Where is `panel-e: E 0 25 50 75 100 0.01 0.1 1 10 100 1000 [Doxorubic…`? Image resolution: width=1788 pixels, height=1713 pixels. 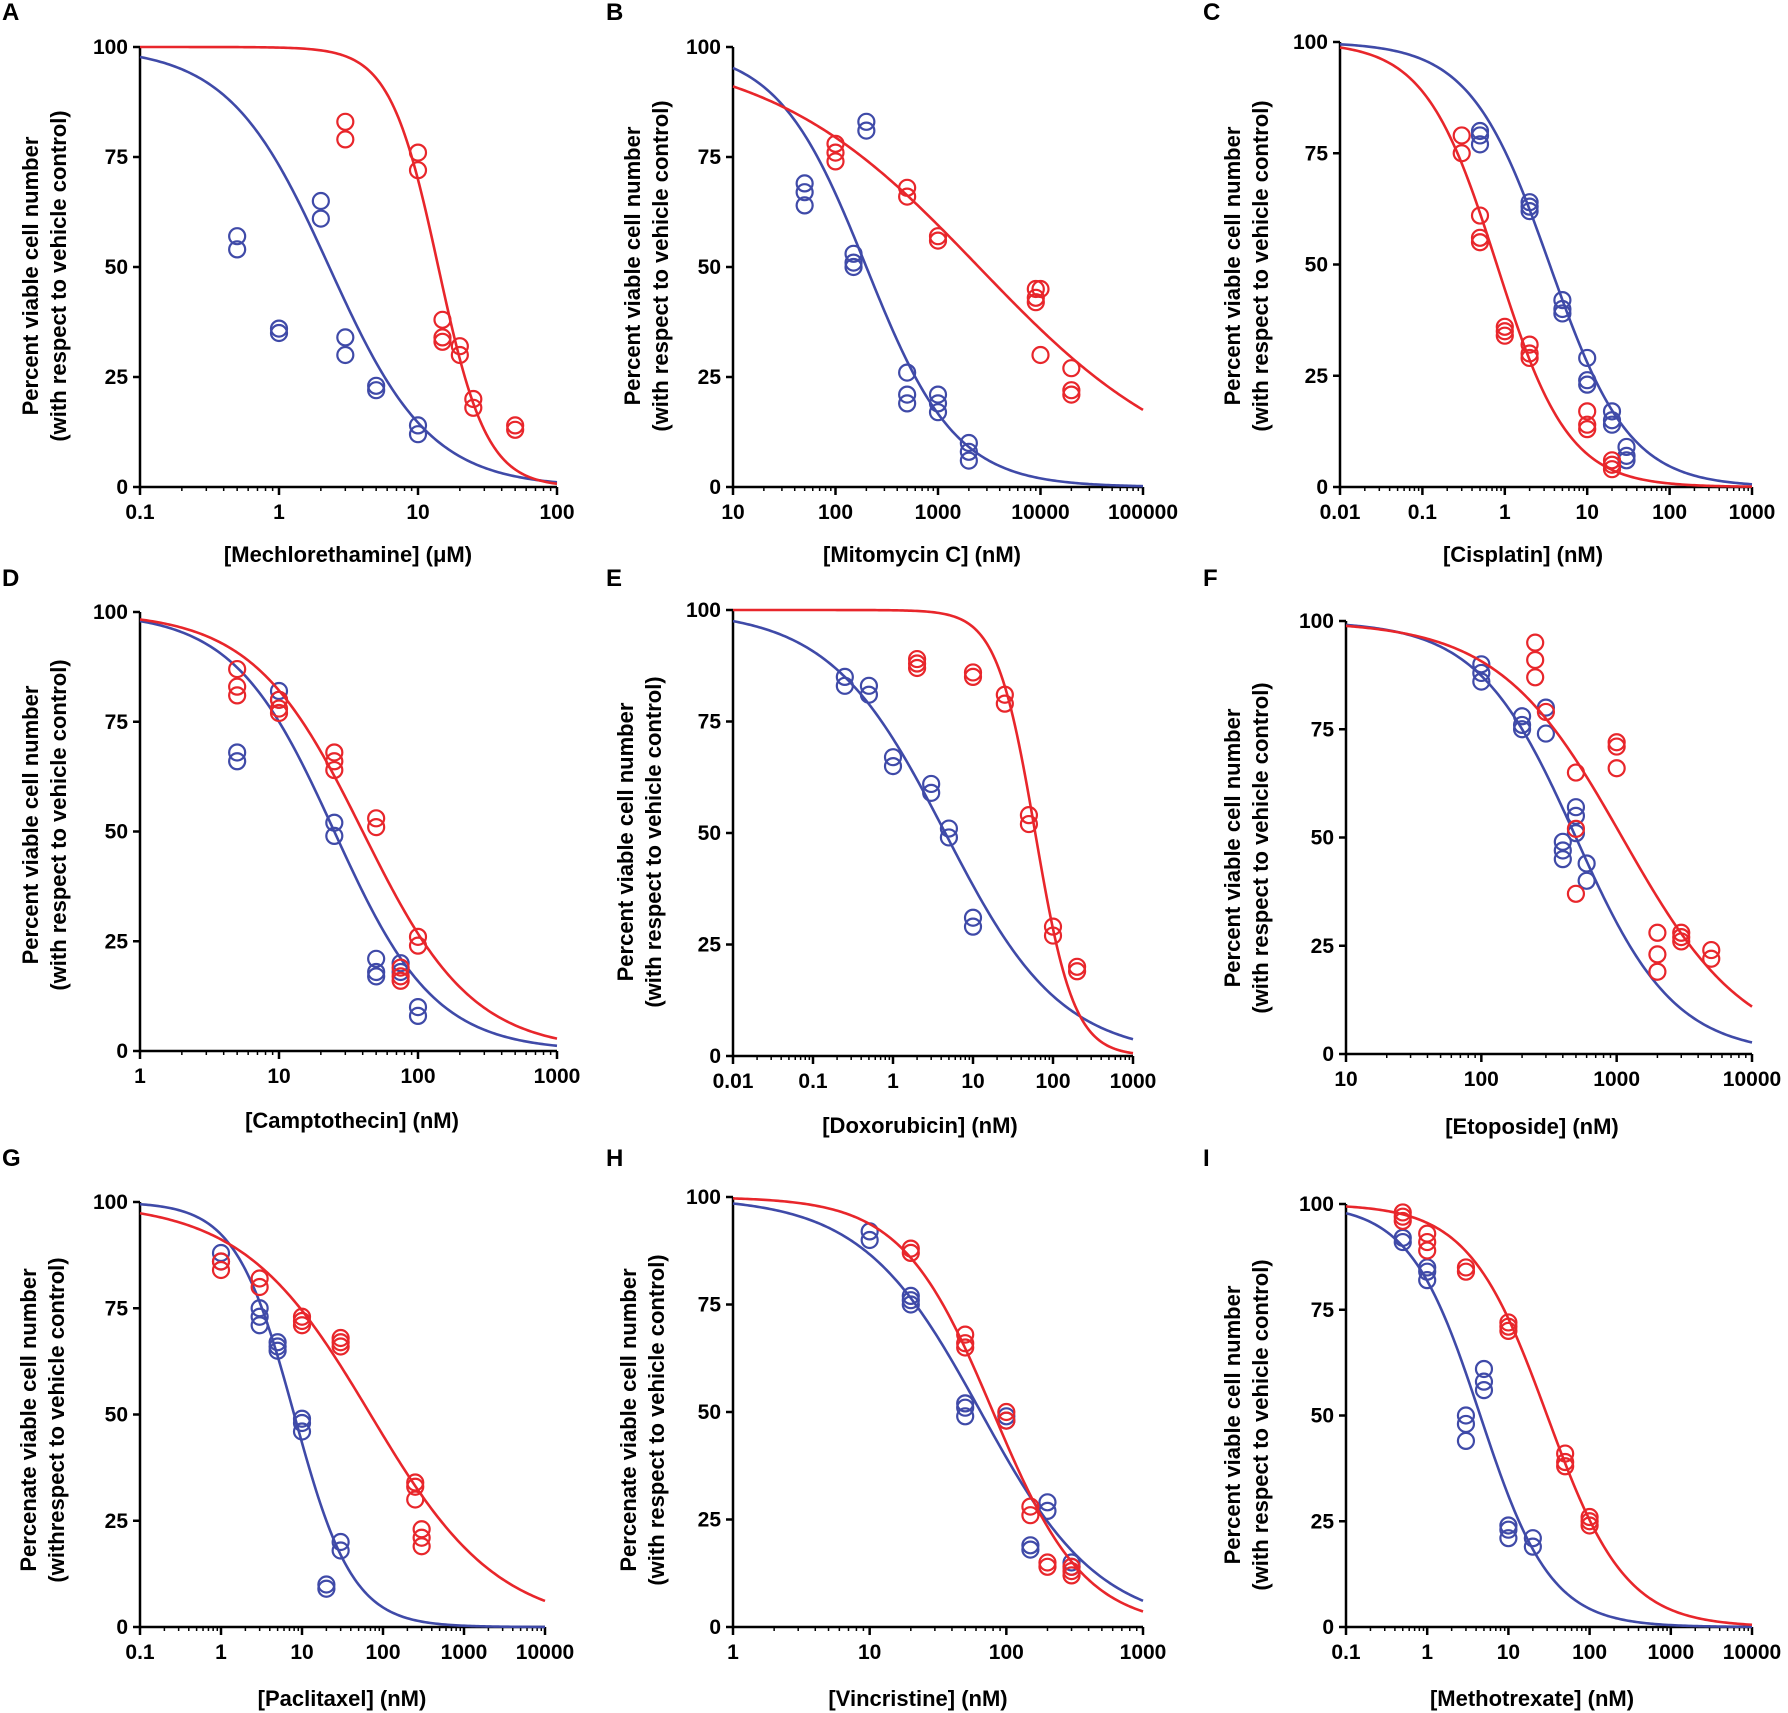
panel-e: E 0 25 50 75 100 0.01 0.1 1 10 100 1000 [Doxorubic… is located at coordinates (881, 851).